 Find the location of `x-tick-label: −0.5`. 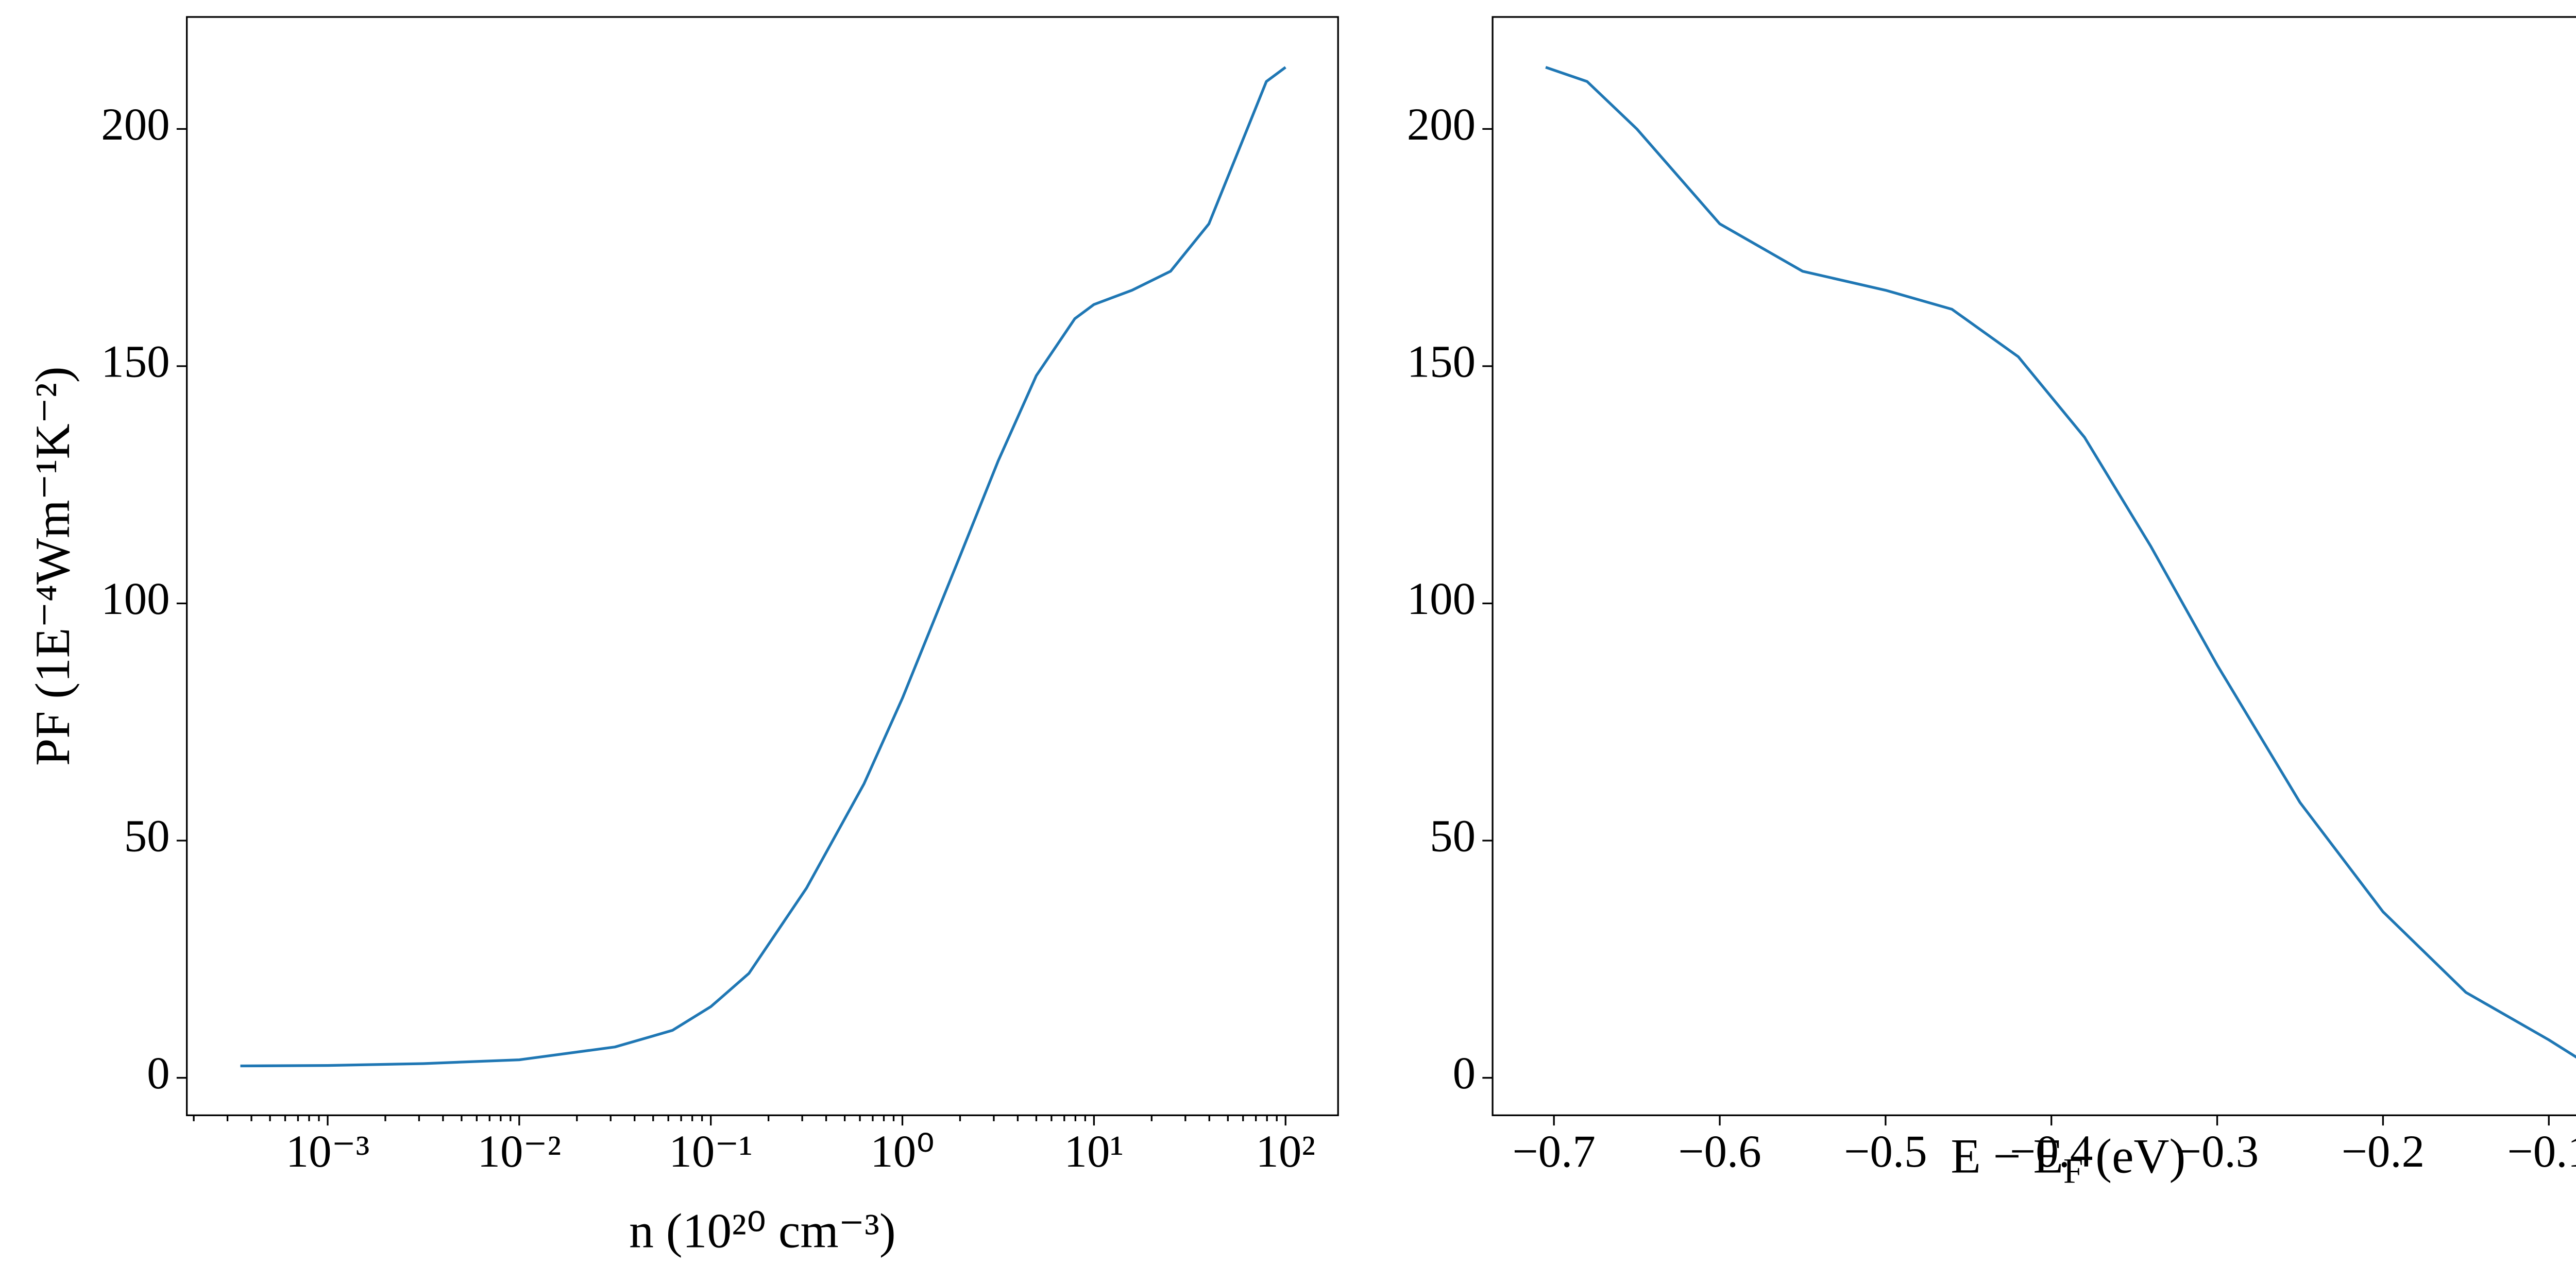

x-tick-label: −0.5 is located at coordinates (1885, 1151).